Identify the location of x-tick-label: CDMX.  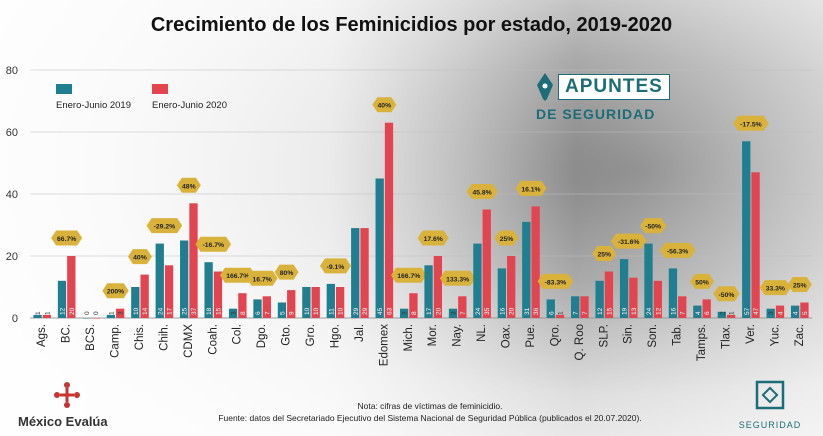
(189, 341).